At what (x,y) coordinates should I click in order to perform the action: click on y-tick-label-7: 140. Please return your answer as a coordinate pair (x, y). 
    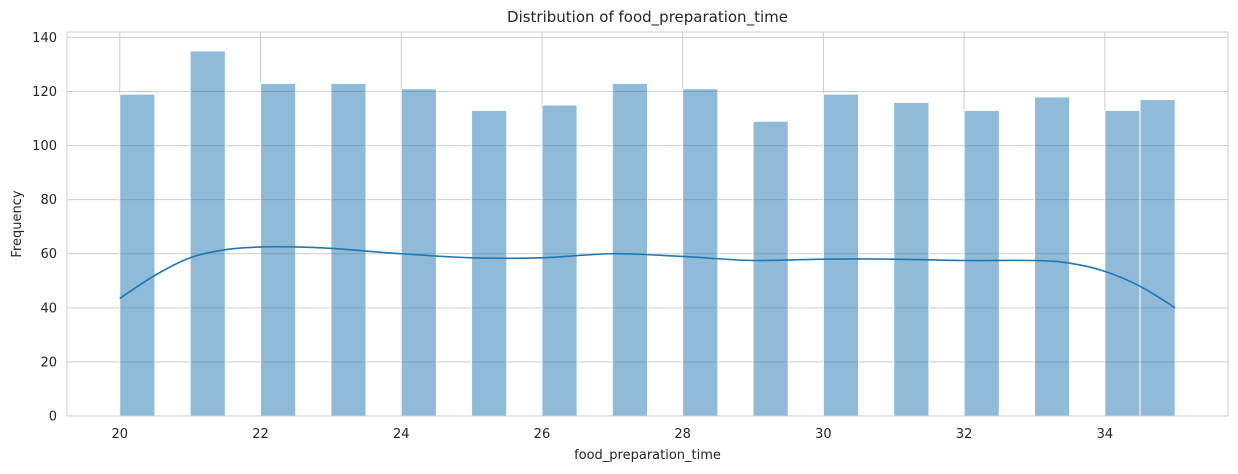
    Looking at the image, I should click on (44, 38).